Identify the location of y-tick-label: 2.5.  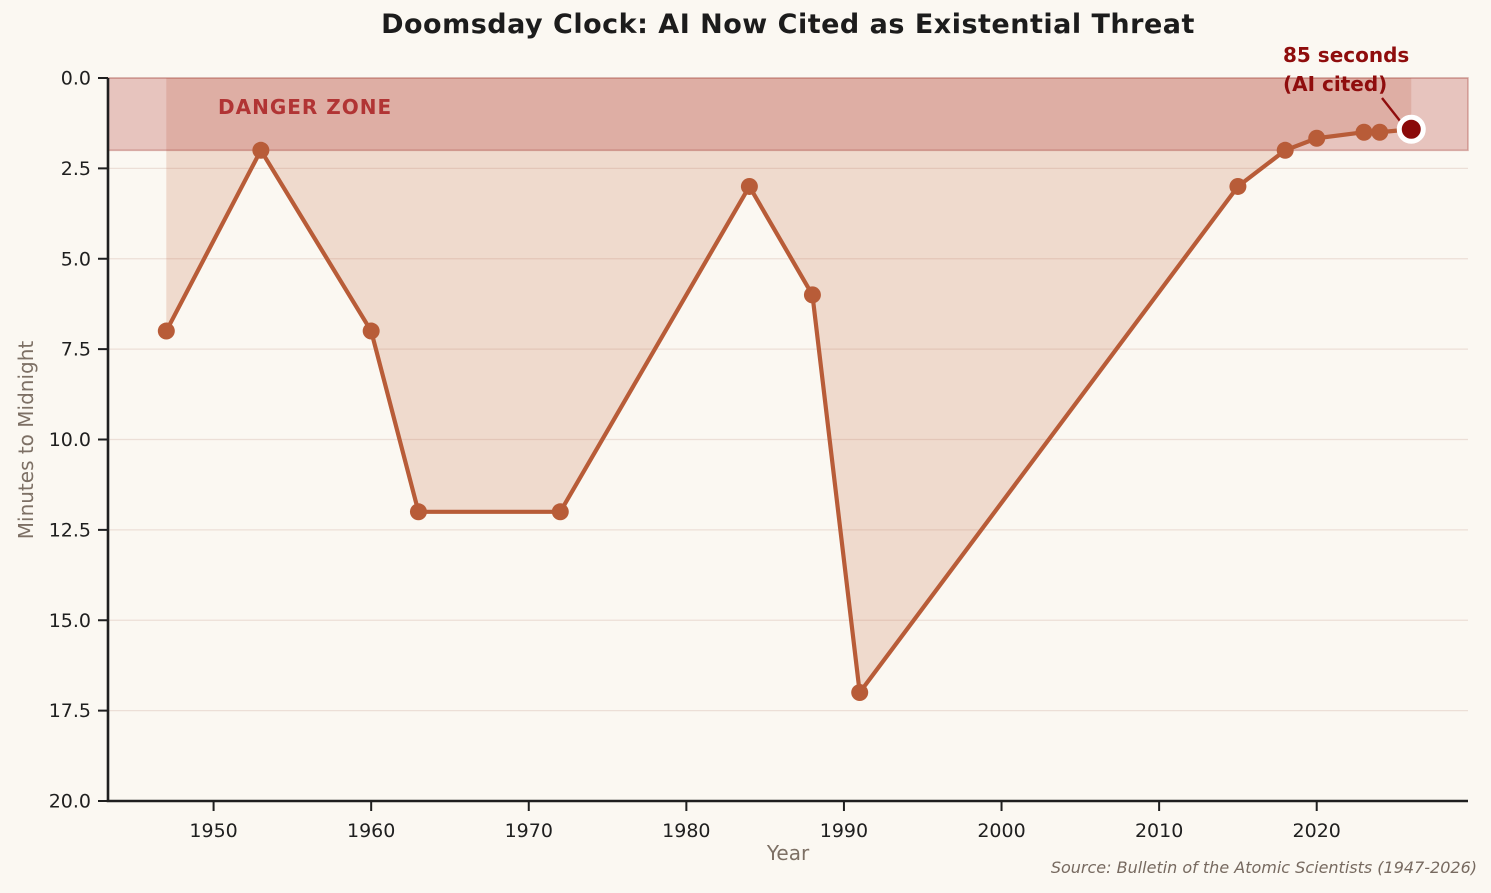
(76, 169).